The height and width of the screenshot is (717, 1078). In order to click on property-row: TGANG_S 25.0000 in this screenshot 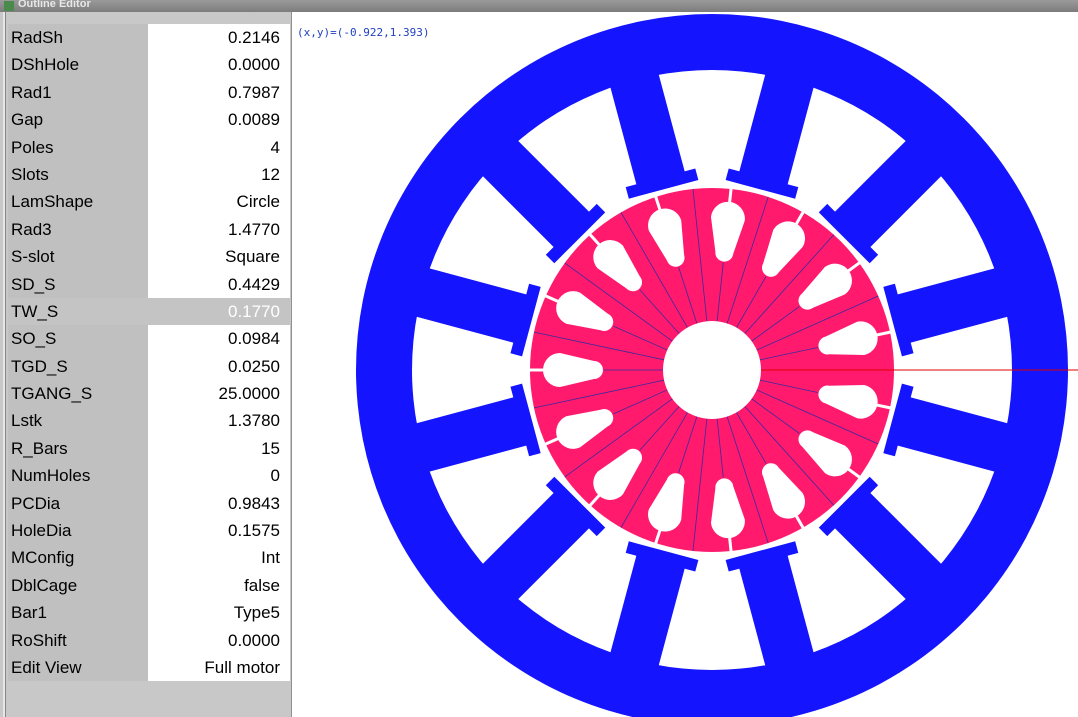, I will do `click(149, 394)`.